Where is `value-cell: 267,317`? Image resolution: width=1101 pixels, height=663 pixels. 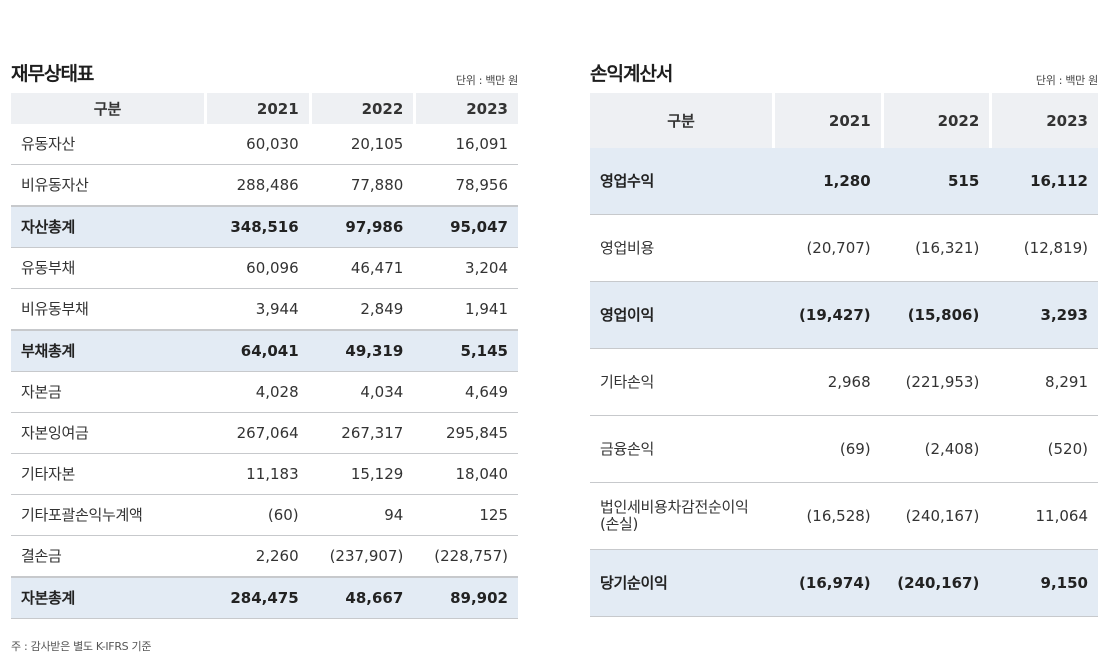 value-cell: 267,317 is located at coordinates (361, 433).